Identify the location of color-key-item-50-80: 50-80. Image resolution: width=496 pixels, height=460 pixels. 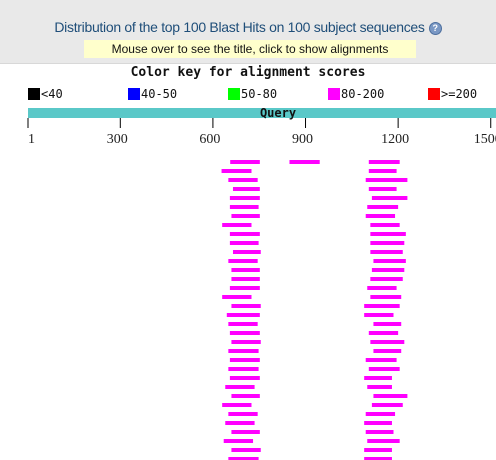
(252, 94).